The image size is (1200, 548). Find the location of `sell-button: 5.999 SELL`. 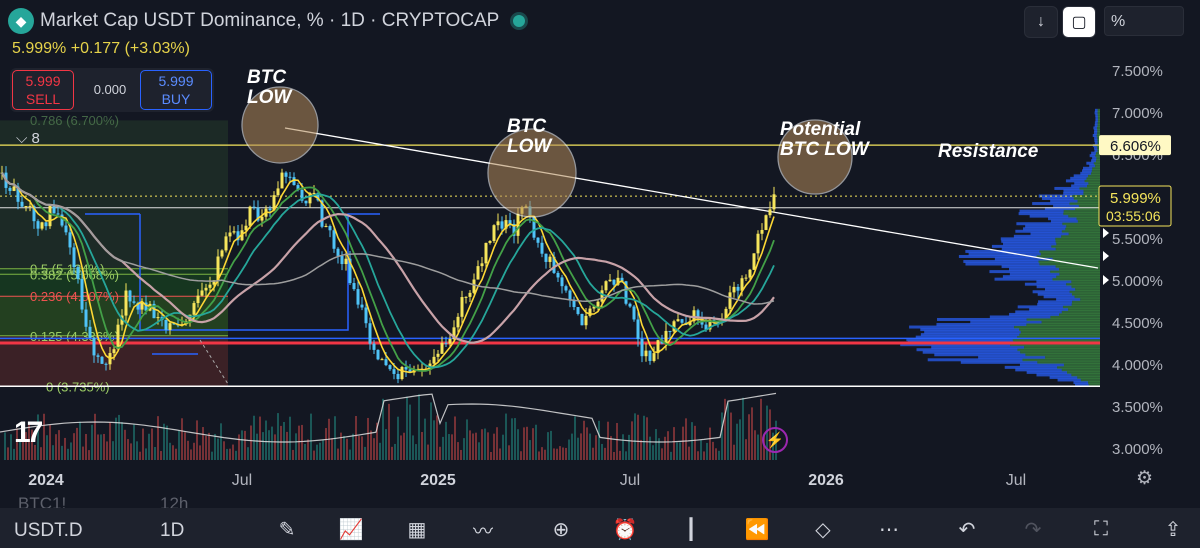

sell-button: 5.999 SELL is located at coordinates (43, 90).